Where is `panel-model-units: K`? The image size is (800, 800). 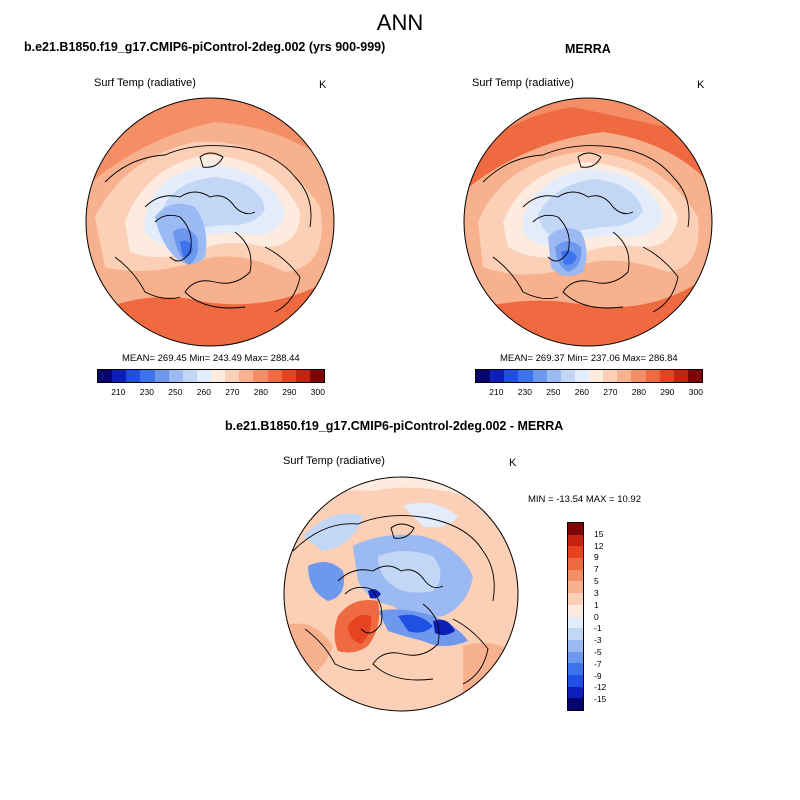
panel-model-units: K is located at coordinates (323, 85).